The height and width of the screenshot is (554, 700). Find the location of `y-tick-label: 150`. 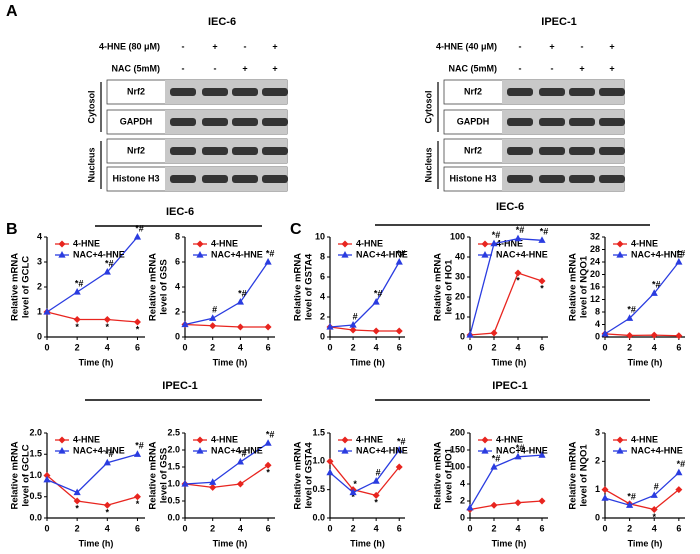

y-tick-label: 150 is located at coordinates (457, 449).